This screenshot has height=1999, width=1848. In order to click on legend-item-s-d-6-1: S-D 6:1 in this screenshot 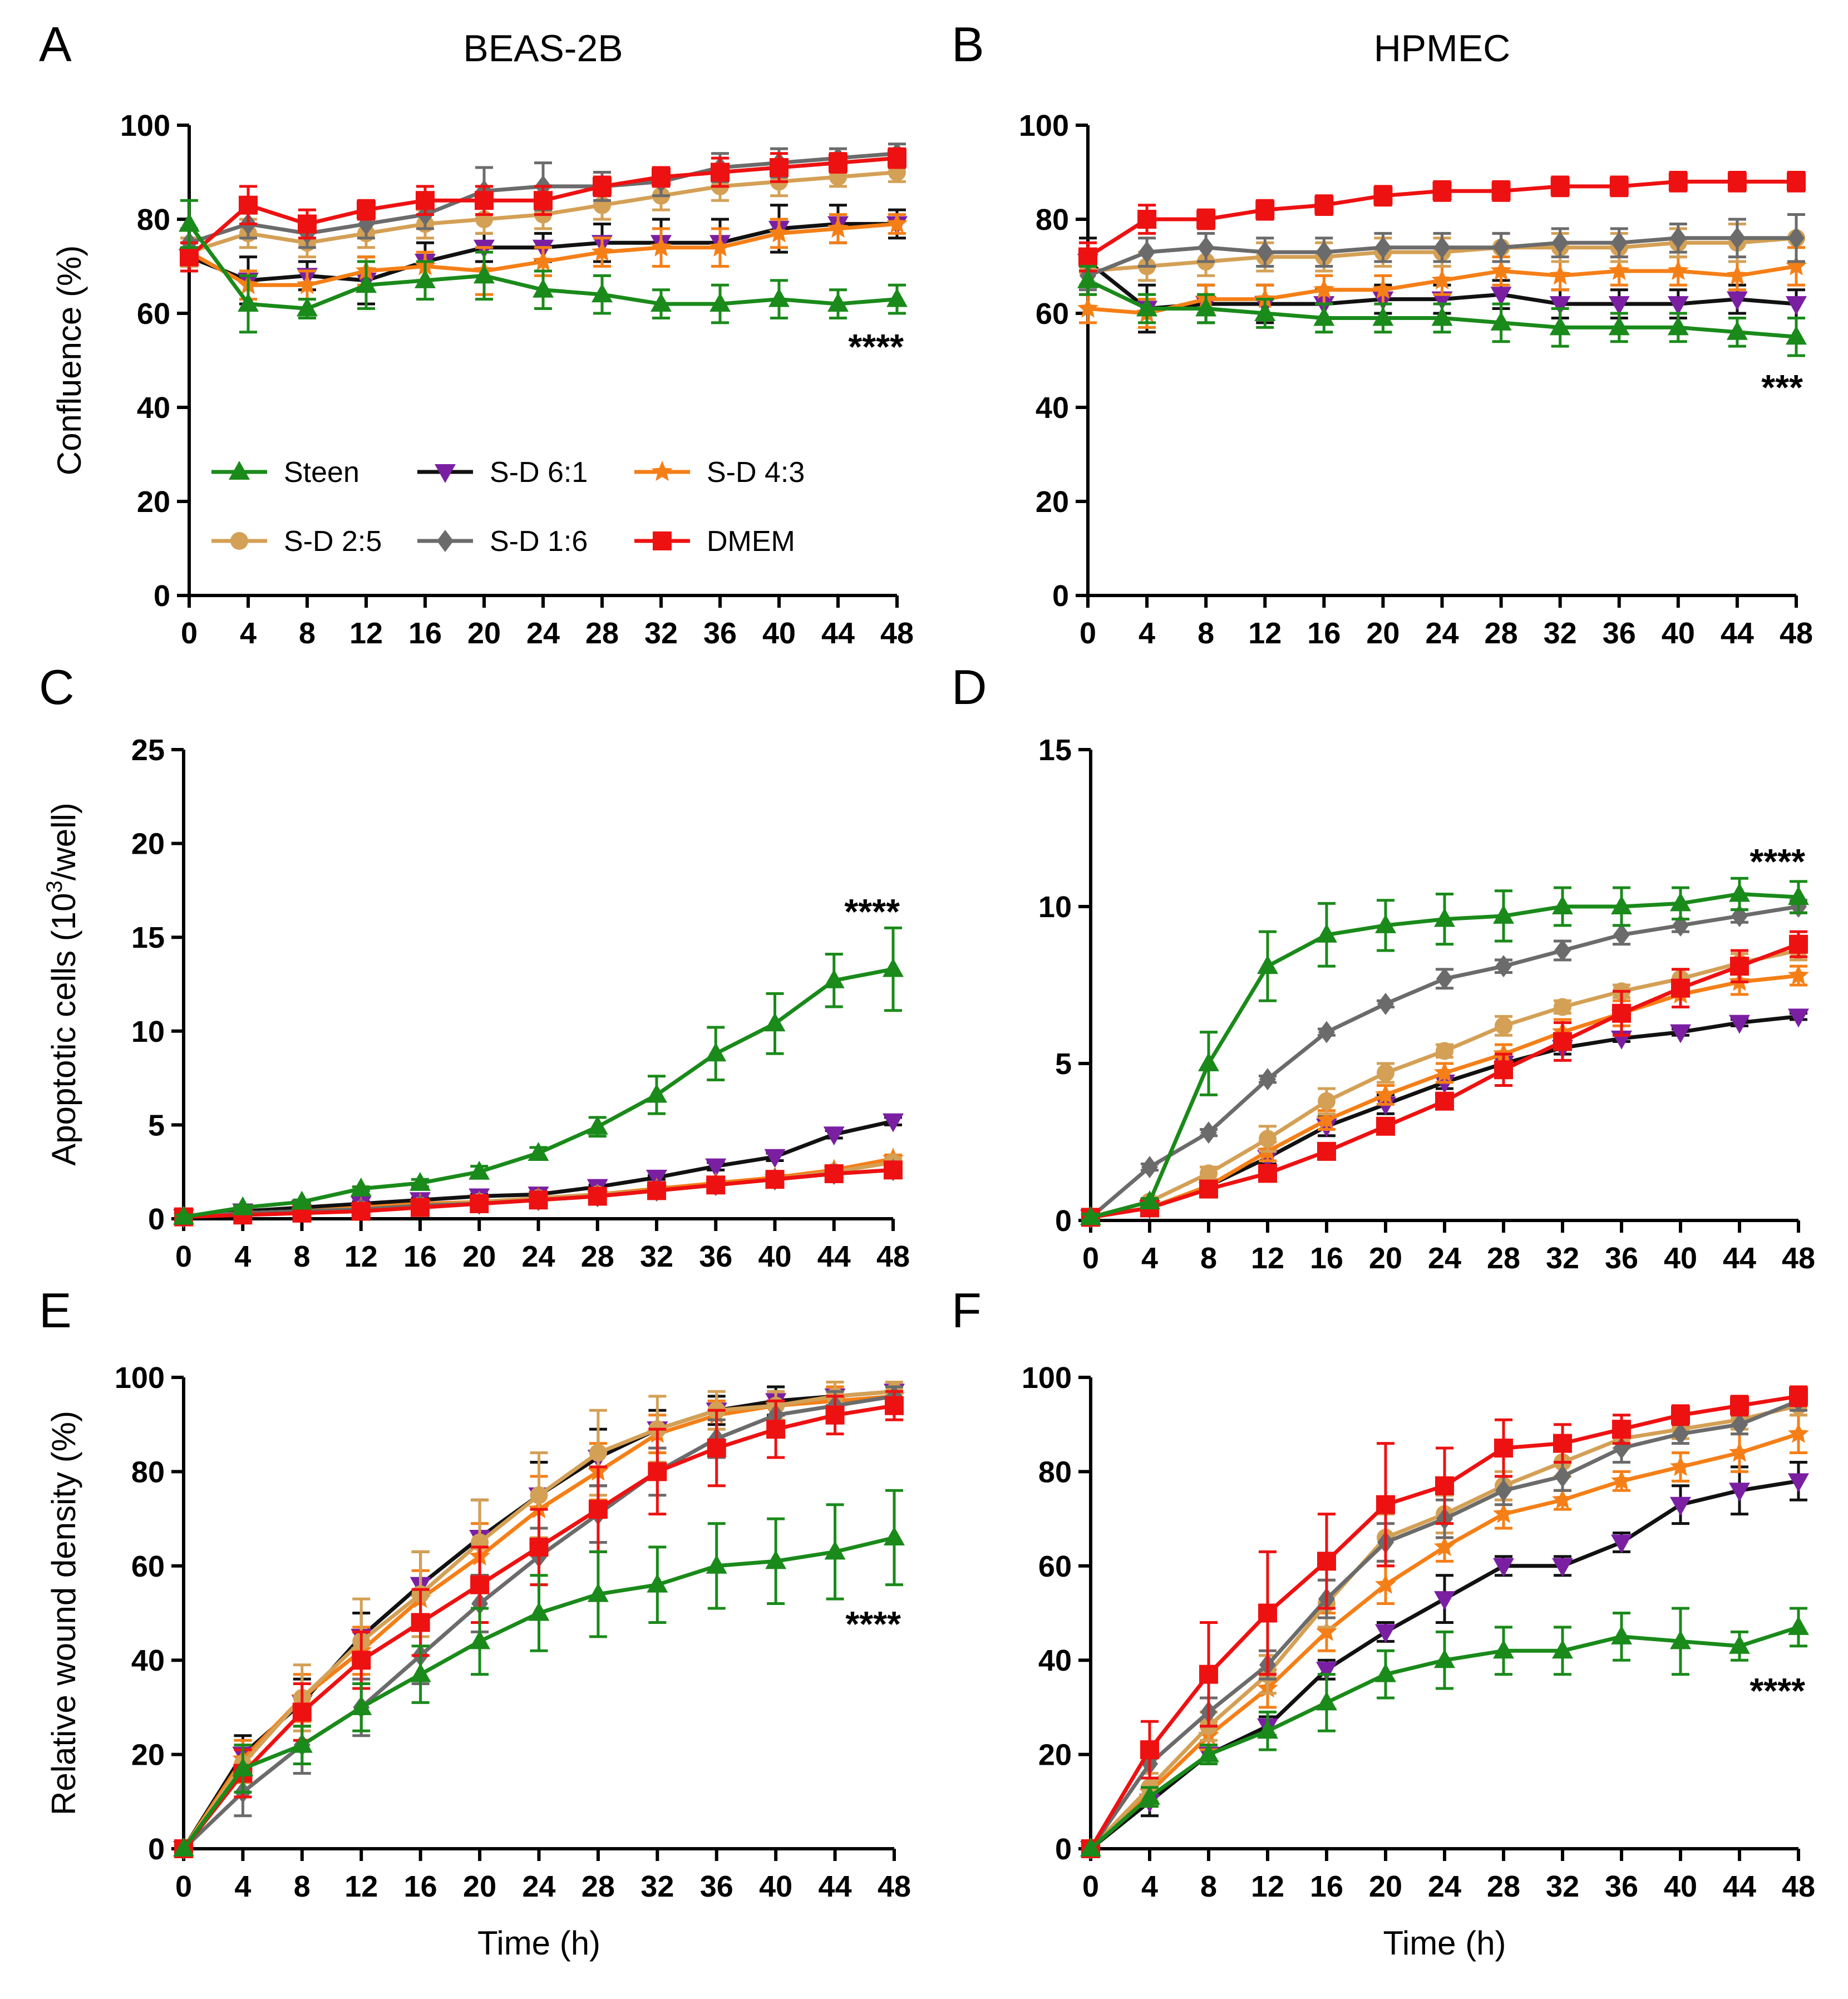, I will do `click(502, 472)`.